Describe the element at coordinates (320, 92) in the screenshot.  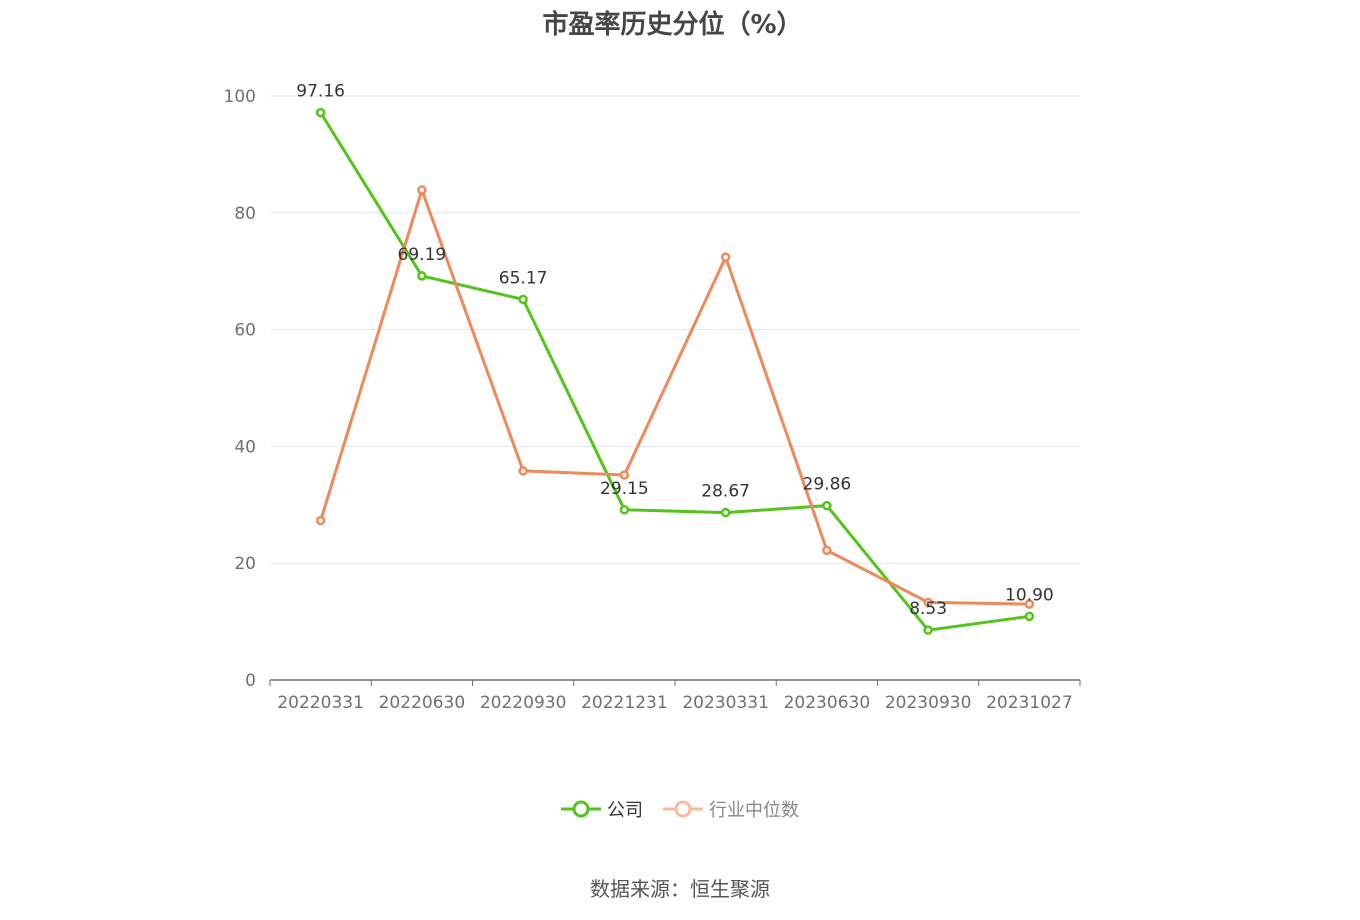
I see `data-label: 97.16` at that location.